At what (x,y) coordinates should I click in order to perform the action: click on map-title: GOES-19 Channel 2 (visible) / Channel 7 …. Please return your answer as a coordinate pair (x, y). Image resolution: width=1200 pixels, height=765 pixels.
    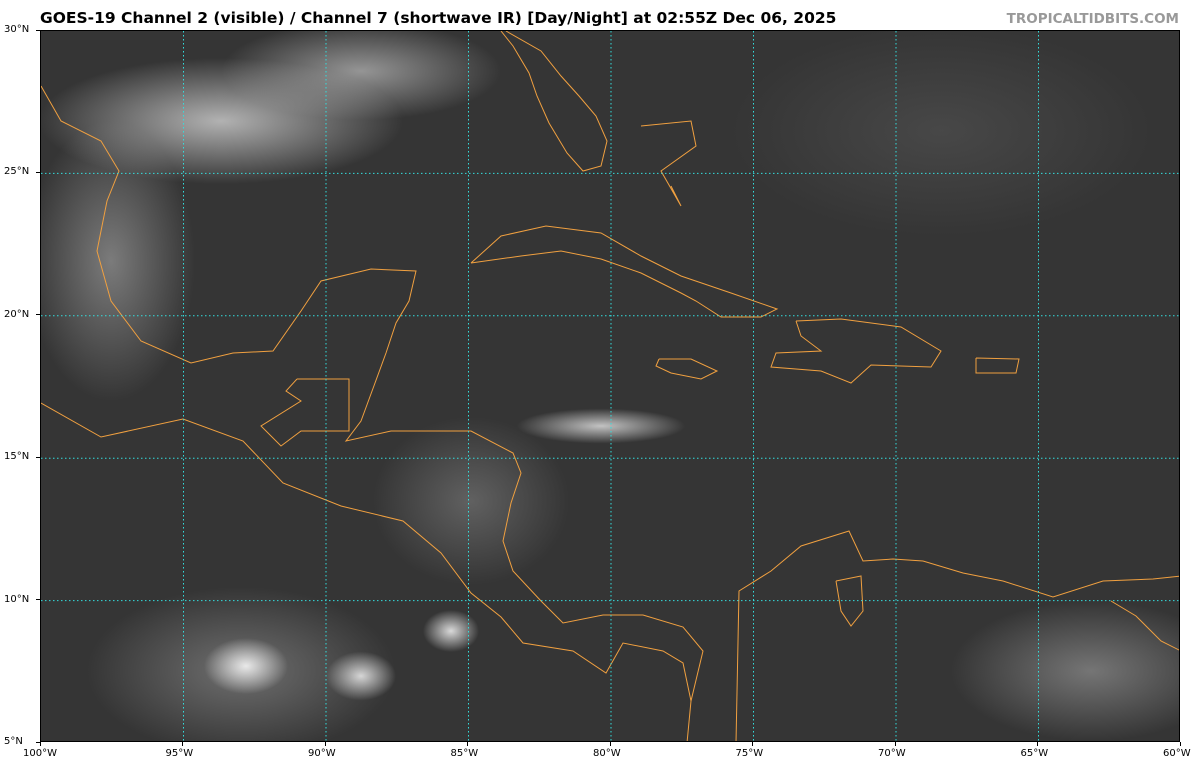
    Looking at the image, I should click on (438, 18).